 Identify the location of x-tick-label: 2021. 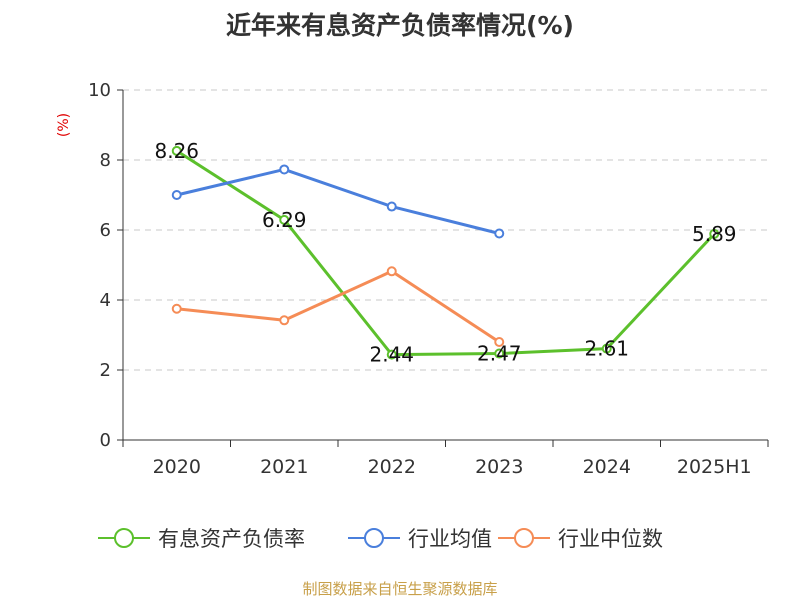
(284, 467).